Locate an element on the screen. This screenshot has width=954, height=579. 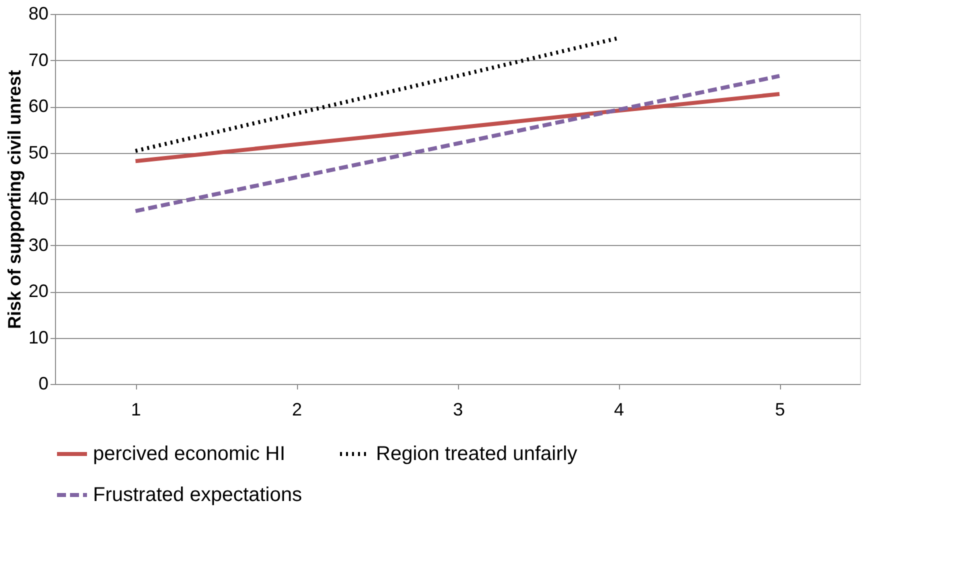
x-tick-label: 4 is located at coordinates (619, 410).